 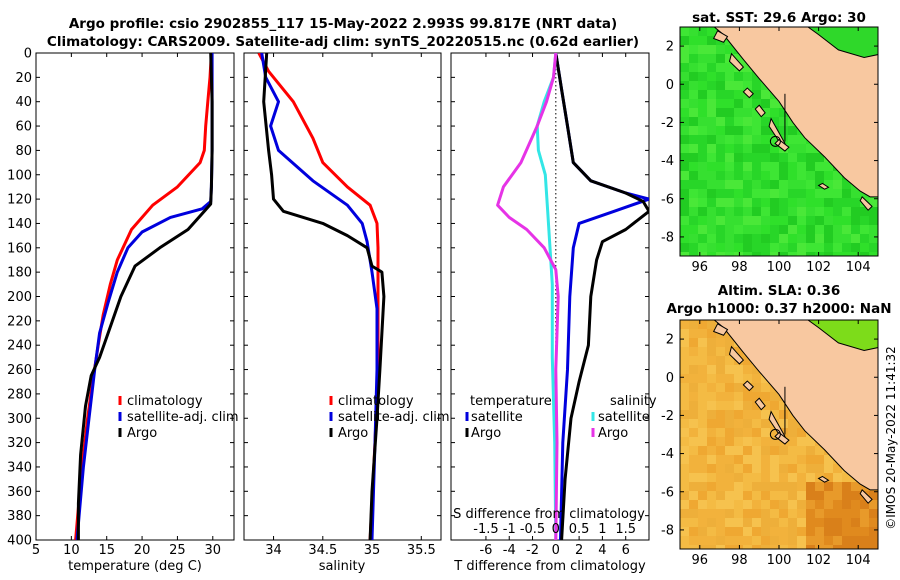 I want to click on x-tick-label: 102, so click(x=818, y=267).